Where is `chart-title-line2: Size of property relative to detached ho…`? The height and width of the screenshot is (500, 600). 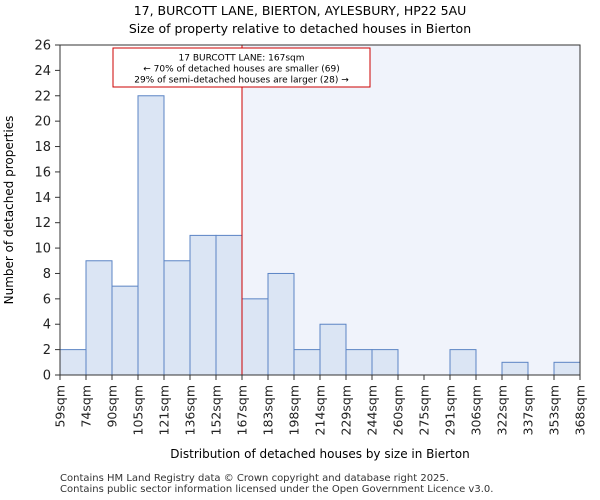
chart-title-line2: Size of property relative to detached ho… is located at coordinates (300, 28).